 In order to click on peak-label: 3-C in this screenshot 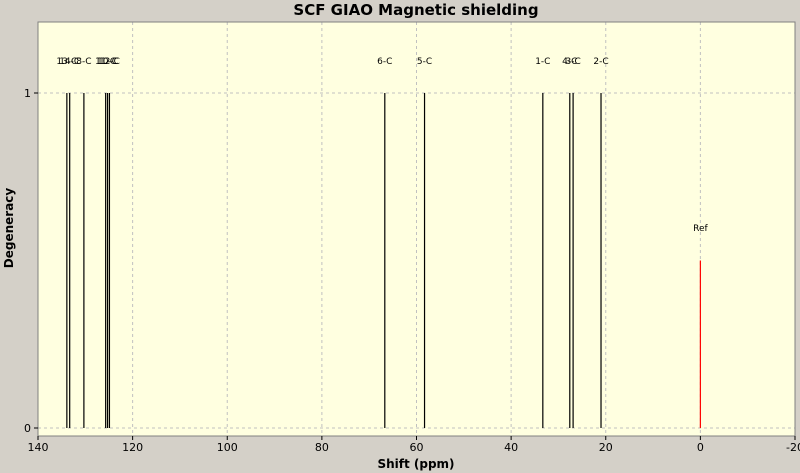, I will do `click(572, 62)`.